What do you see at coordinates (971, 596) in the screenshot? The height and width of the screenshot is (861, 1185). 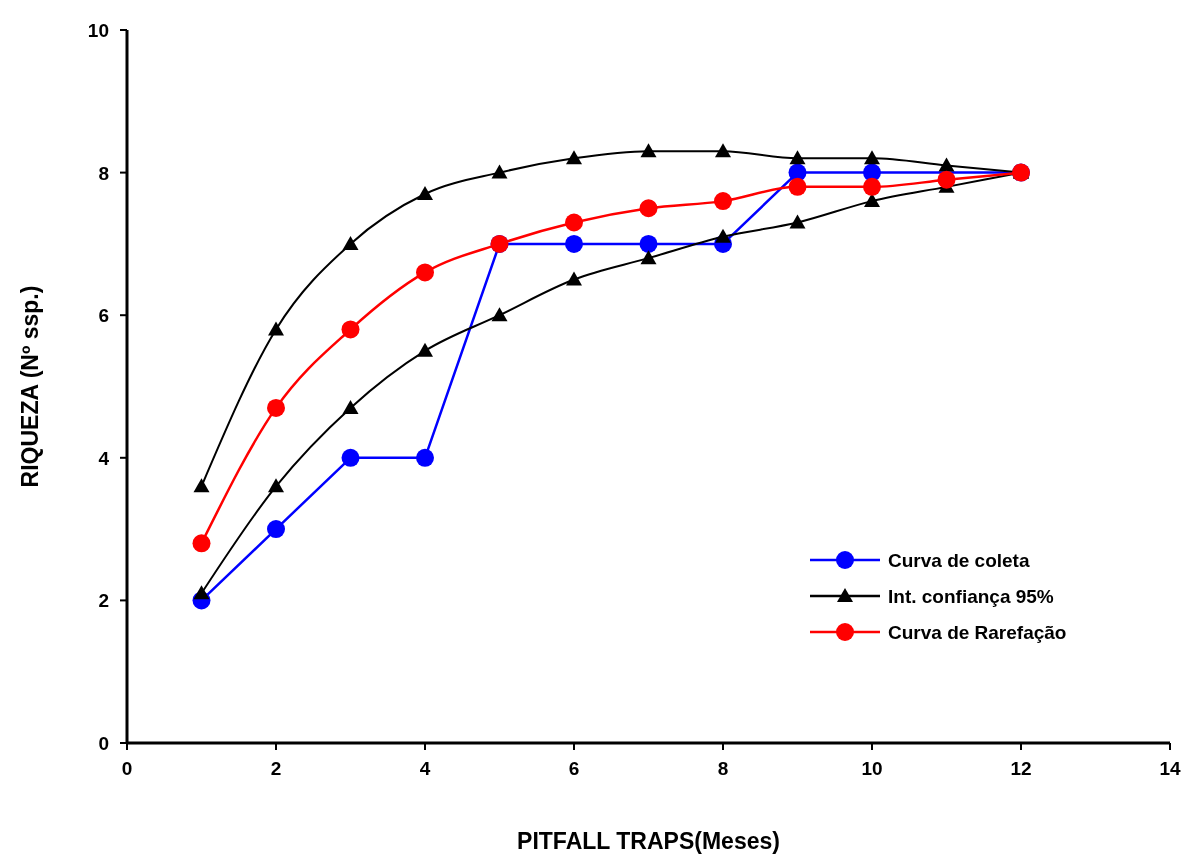 I see `legend-label: Int. confiança 95%` at bounding box center [971, 596].